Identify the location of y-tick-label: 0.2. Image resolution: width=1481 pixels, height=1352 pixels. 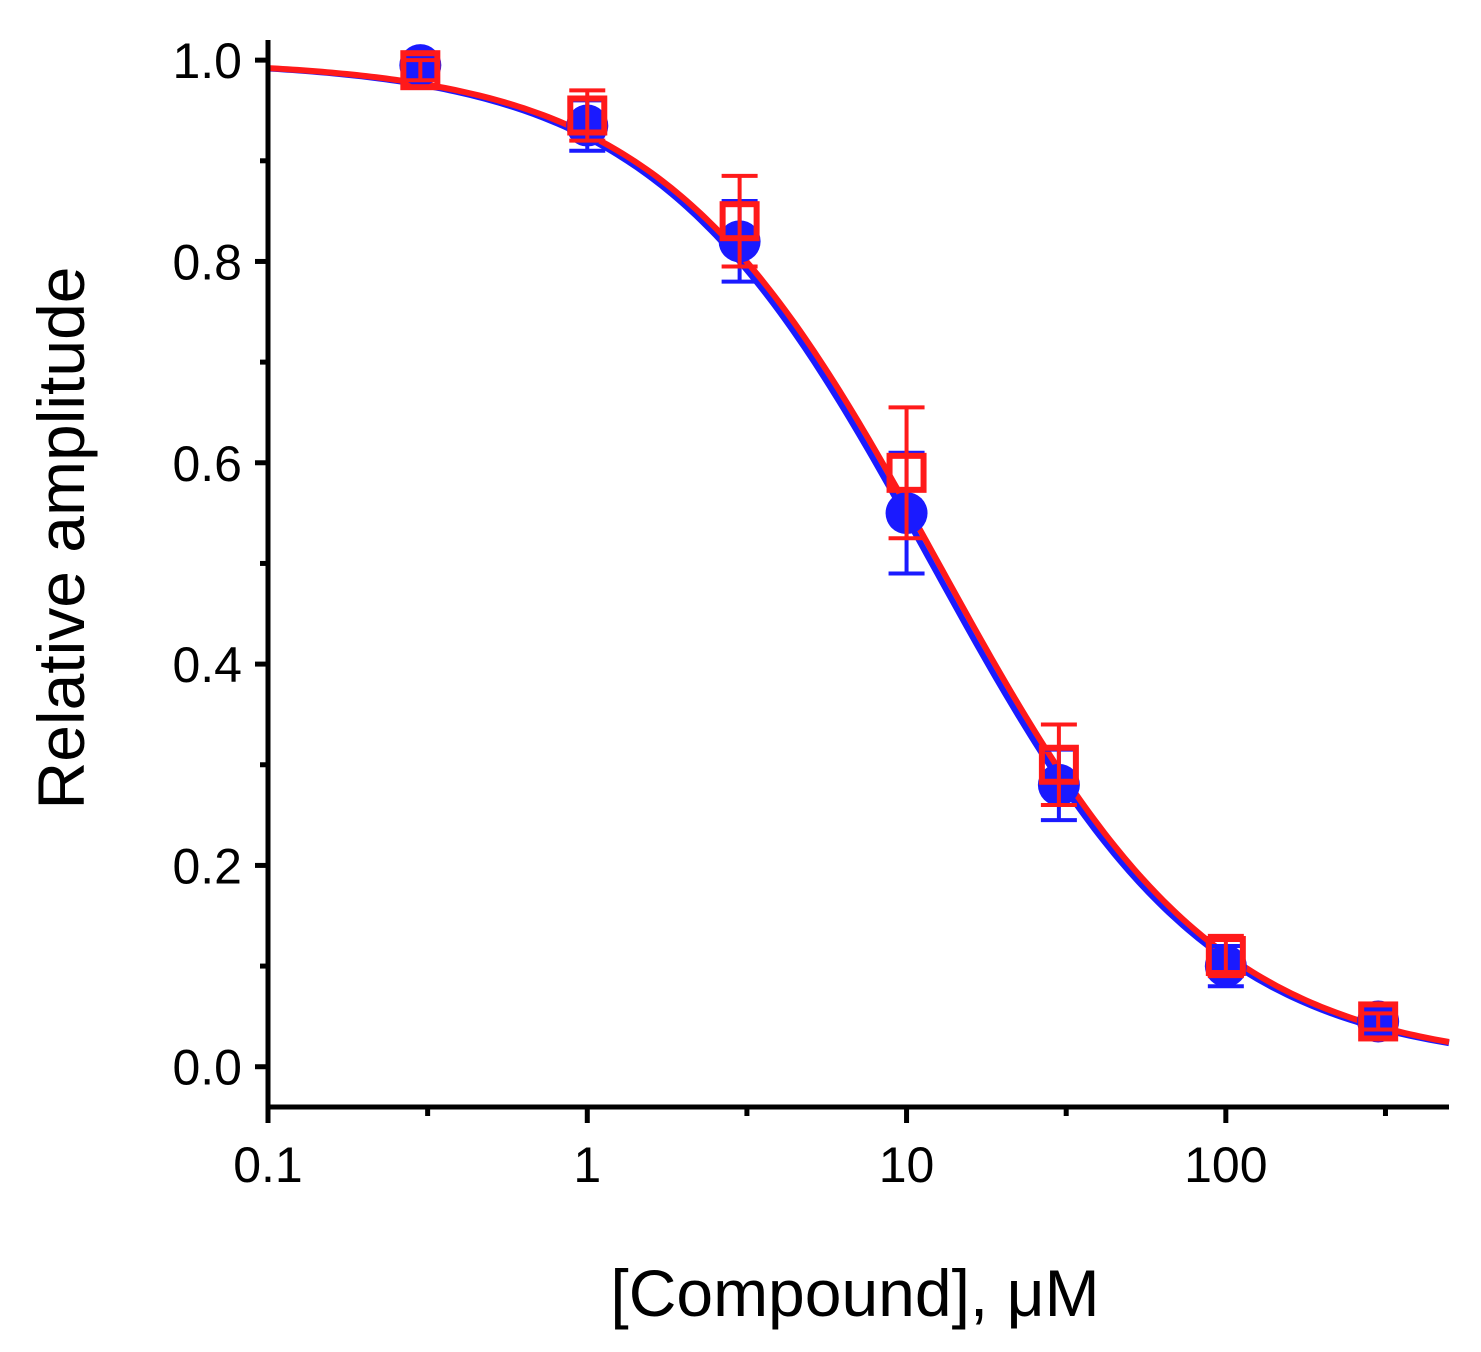
(207, 866).